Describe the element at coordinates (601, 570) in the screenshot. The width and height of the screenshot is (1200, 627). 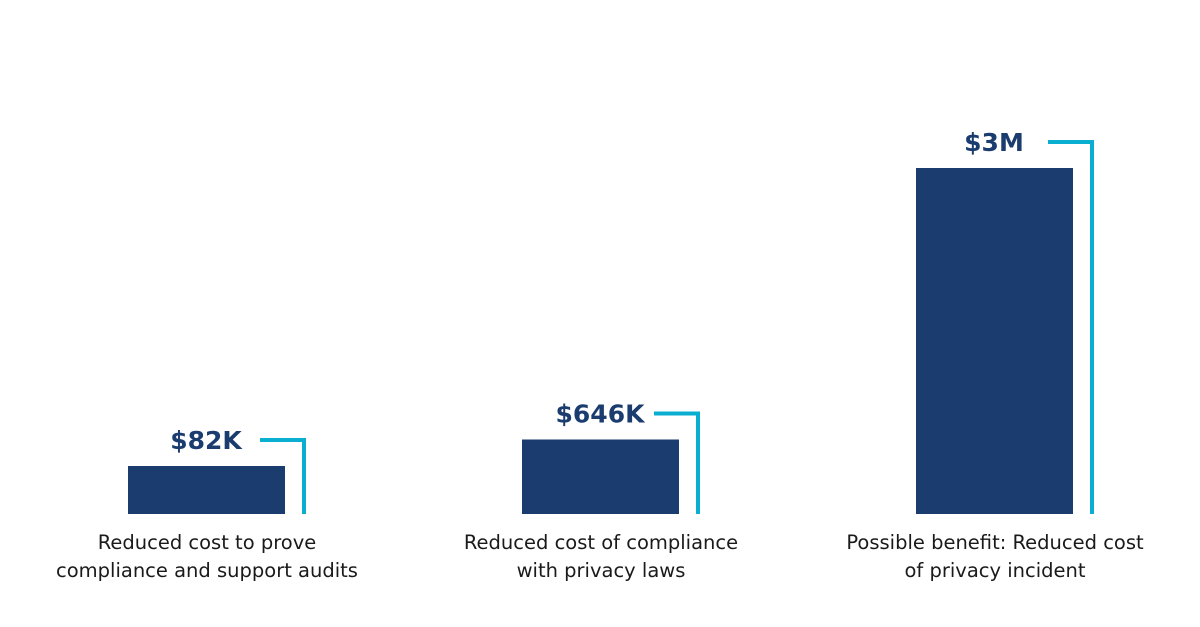
I see `category-label-2-line-2: with privacy laws` at that location.